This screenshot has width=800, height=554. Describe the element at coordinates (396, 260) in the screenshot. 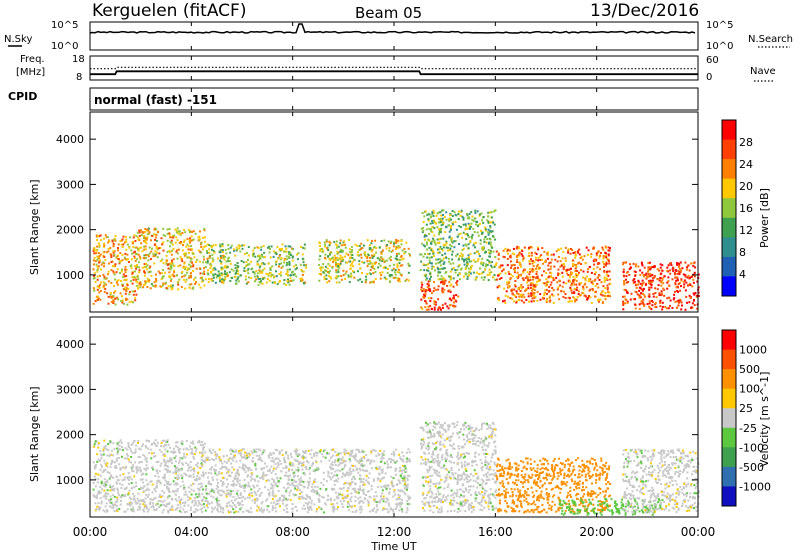

I see `power-echoes` at that location.